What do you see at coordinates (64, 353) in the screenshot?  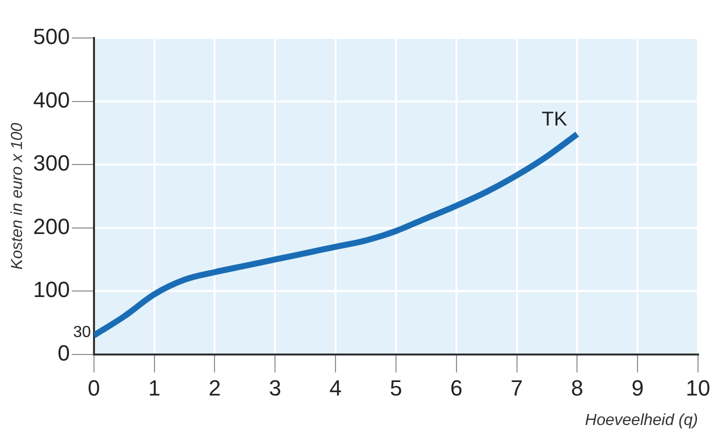 I see `y-tick-label: 0` at bounding box center [64, 353].